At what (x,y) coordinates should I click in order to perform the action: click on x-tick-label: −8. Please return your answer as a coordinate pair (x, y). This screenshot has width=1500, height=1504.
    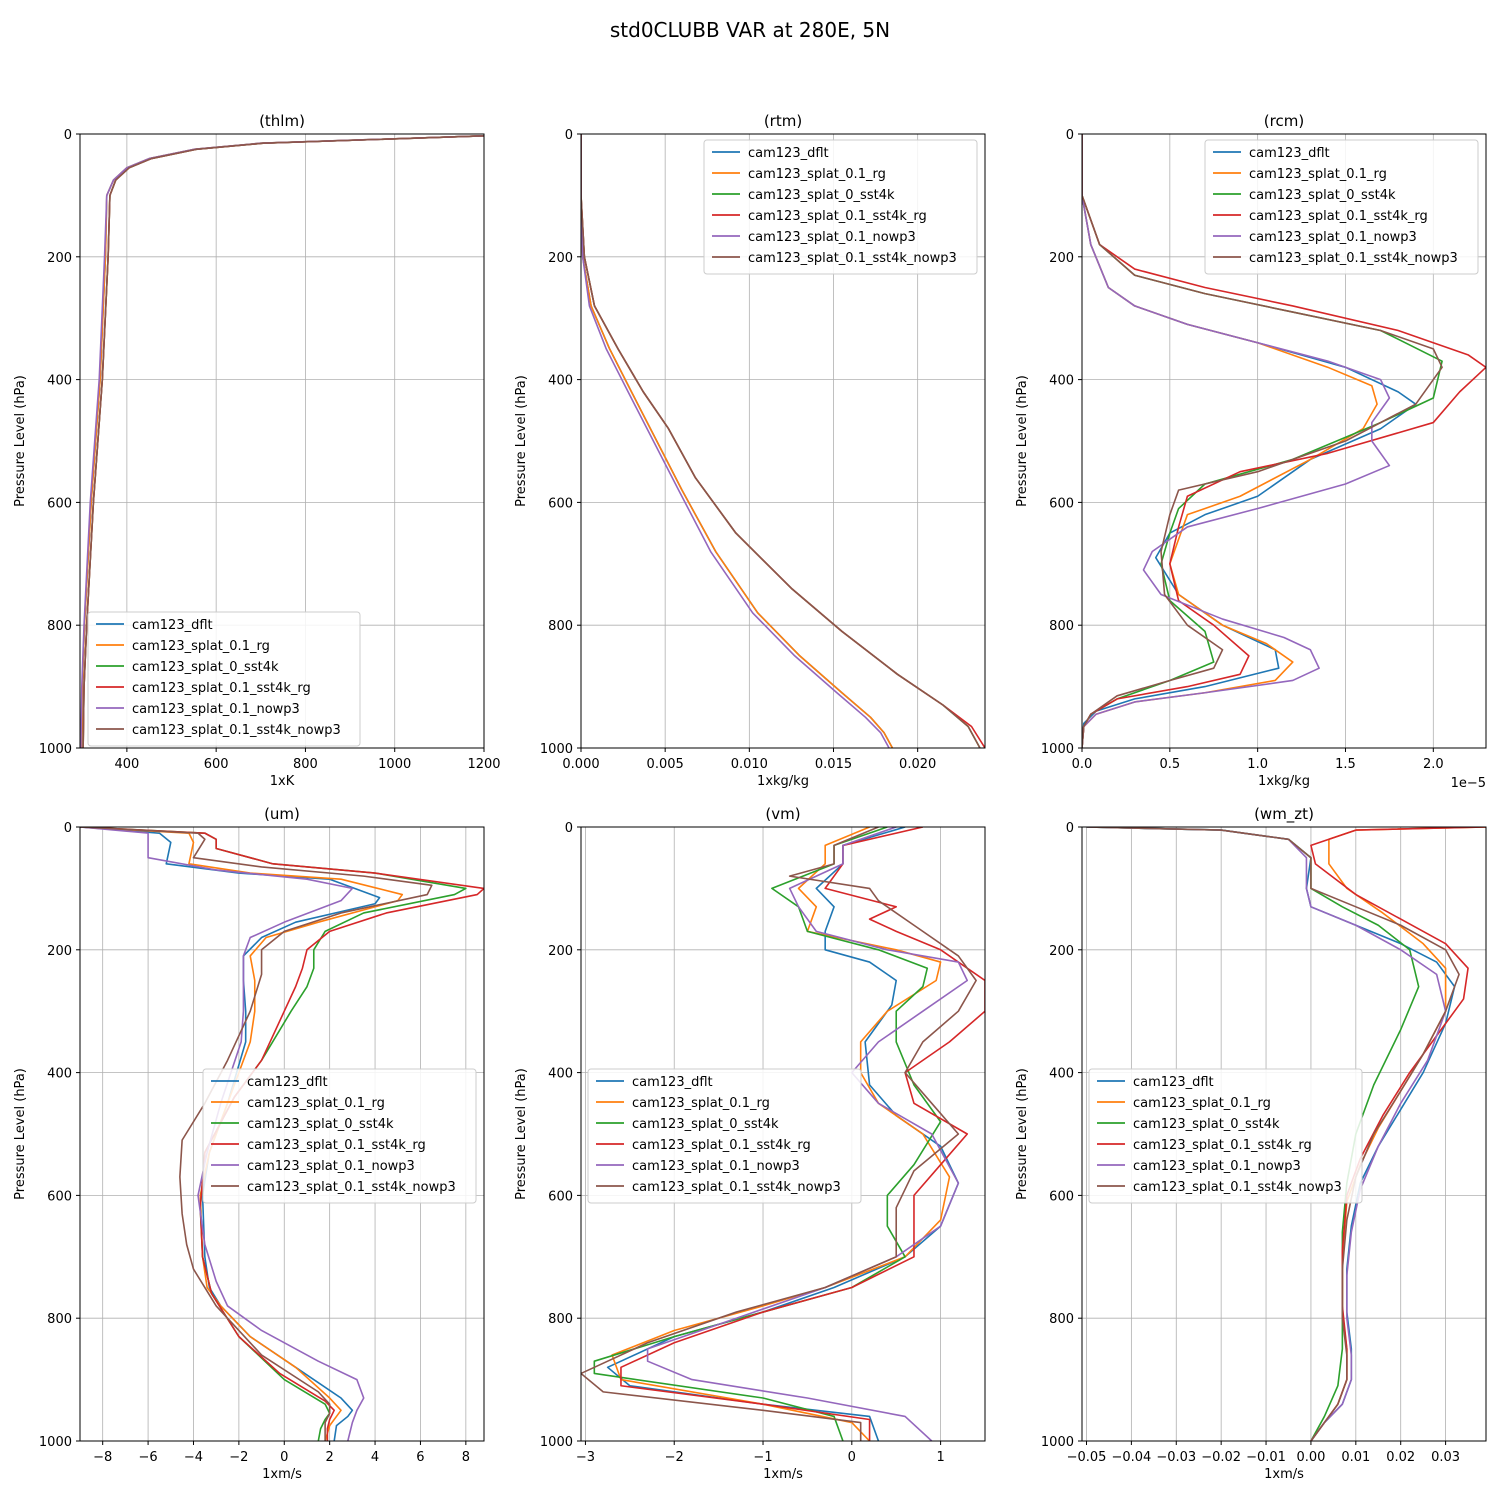
    Looking at the image, I should click on (102, 1457).